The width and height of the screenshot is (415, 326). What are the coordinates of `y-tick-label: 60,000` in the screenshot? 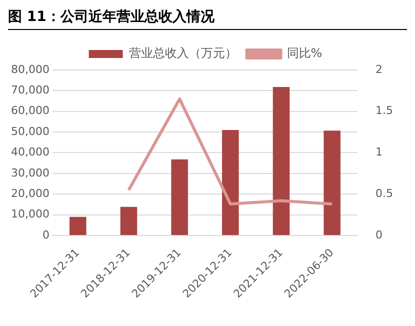 It's located at (30, 111).